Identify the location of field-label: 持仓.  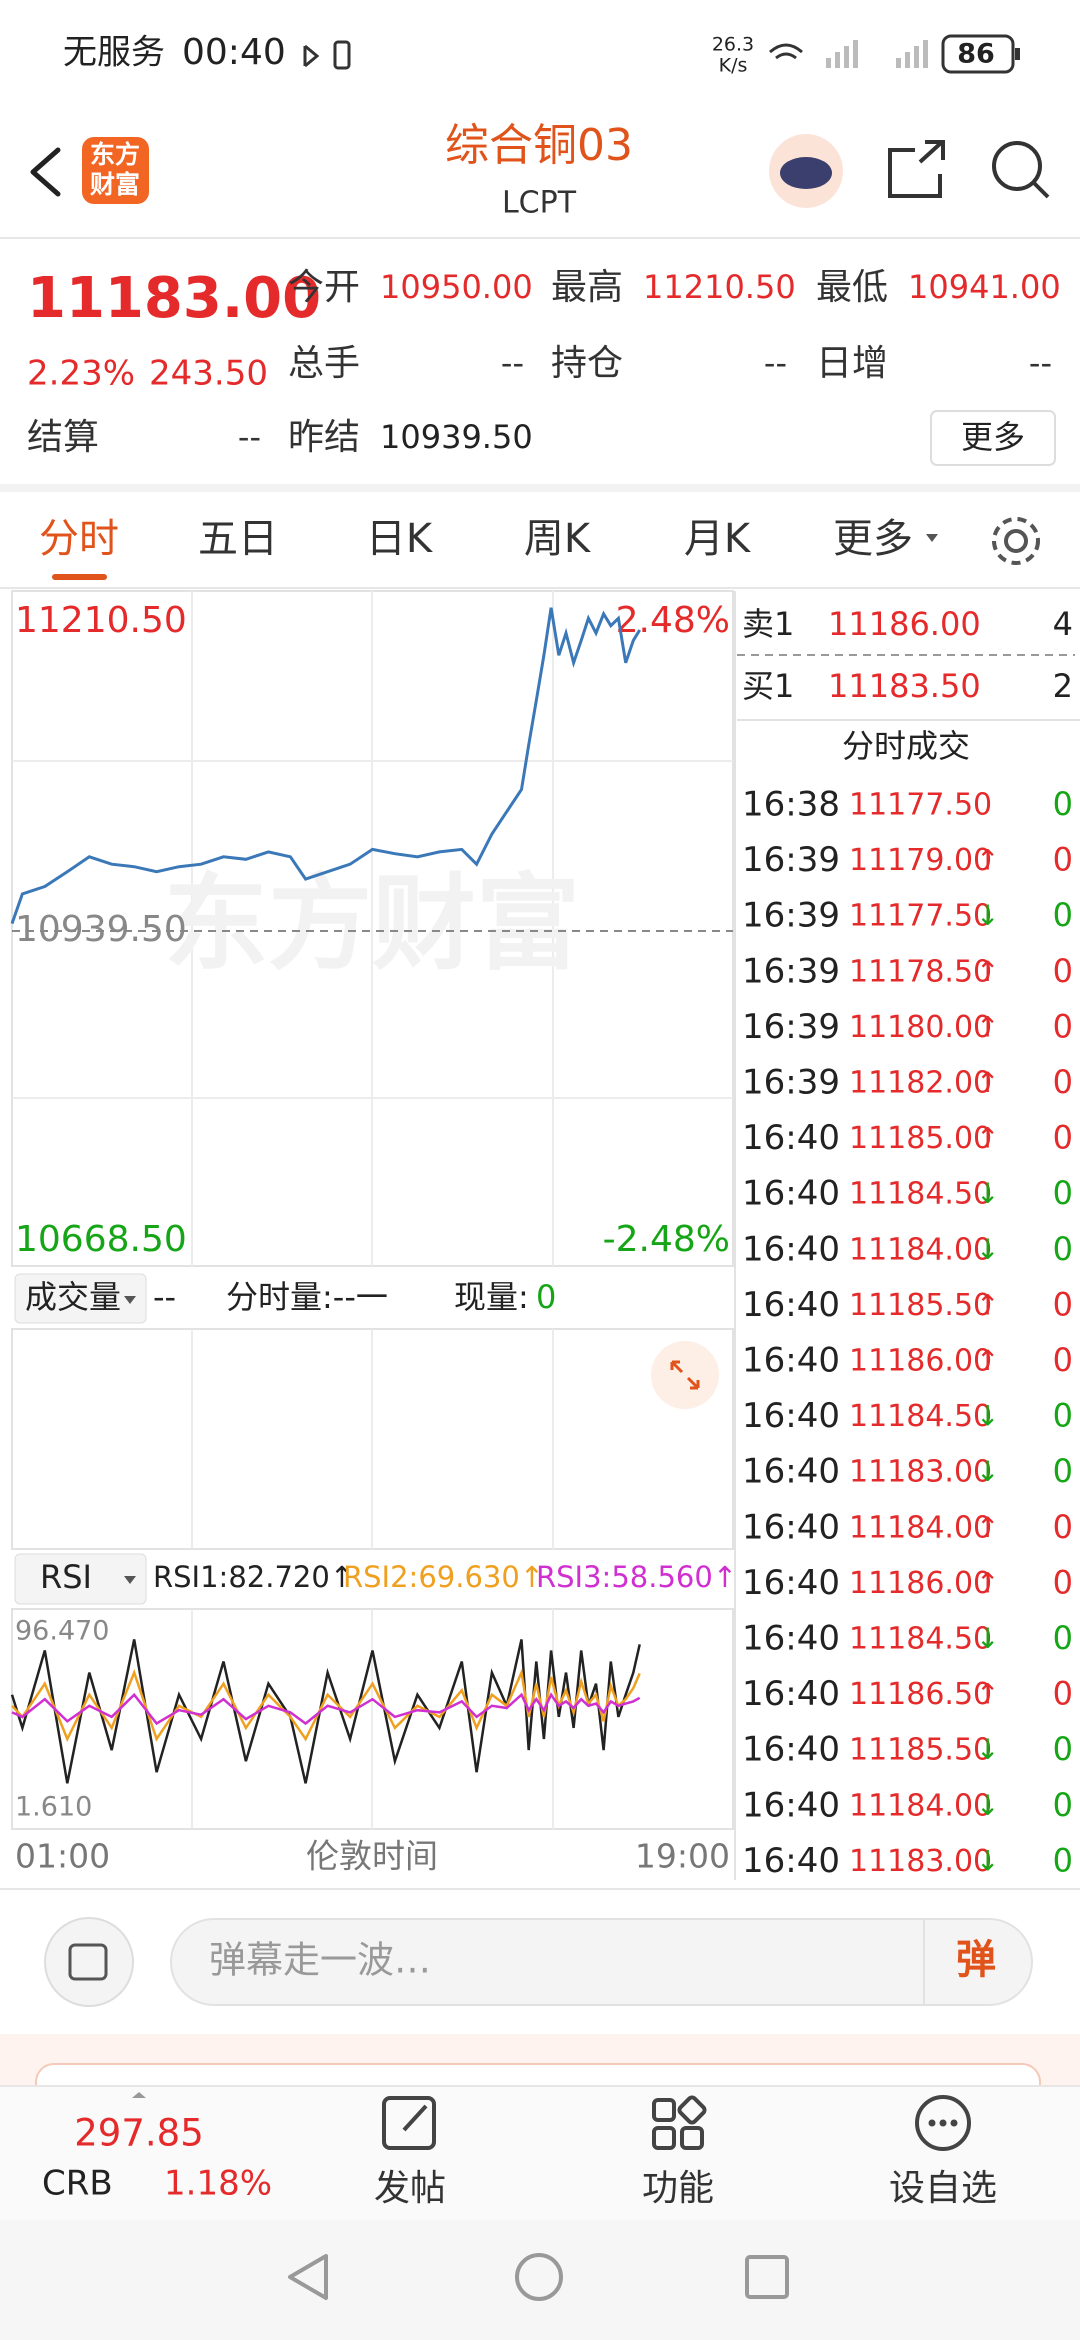
(587, 363).